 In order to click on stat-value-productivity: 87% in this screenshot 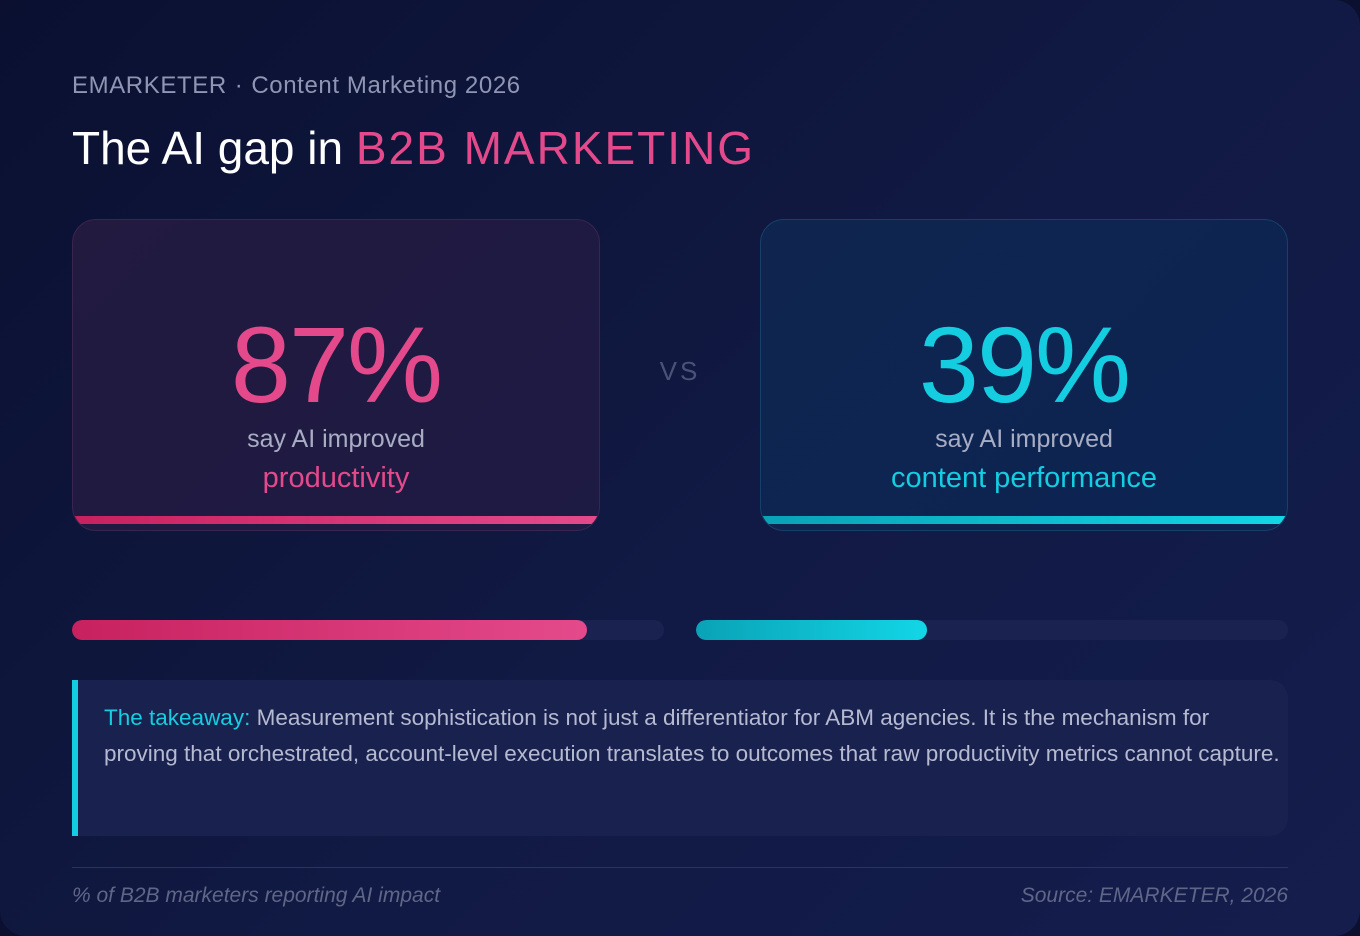, I will do `click(336, 364)`.